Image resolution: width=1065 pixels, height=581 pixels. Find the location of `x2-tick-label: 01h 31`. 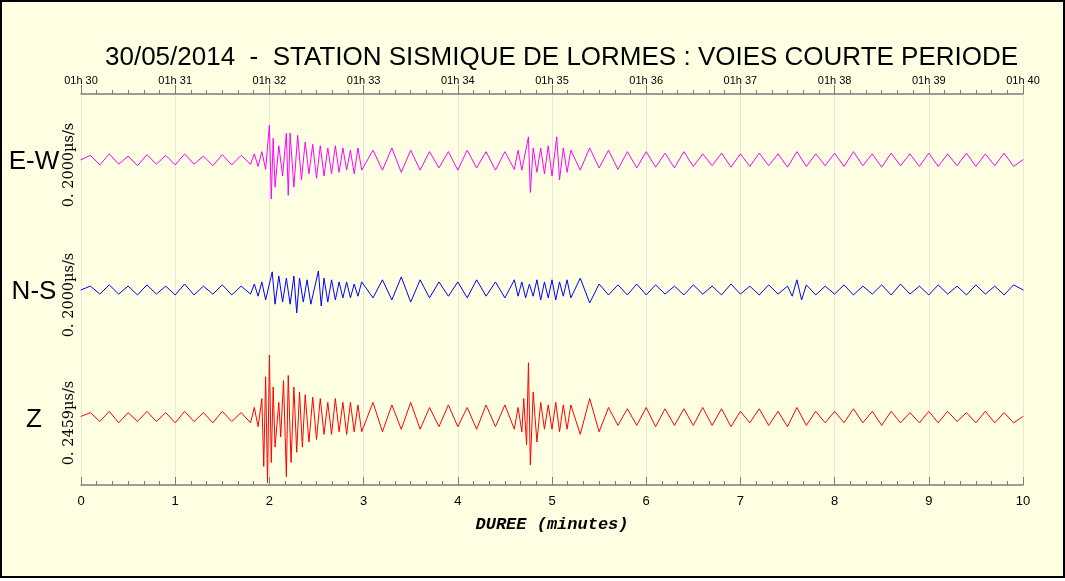

x2-tick-label: 01h 31 is located at coordinates (175, 79).